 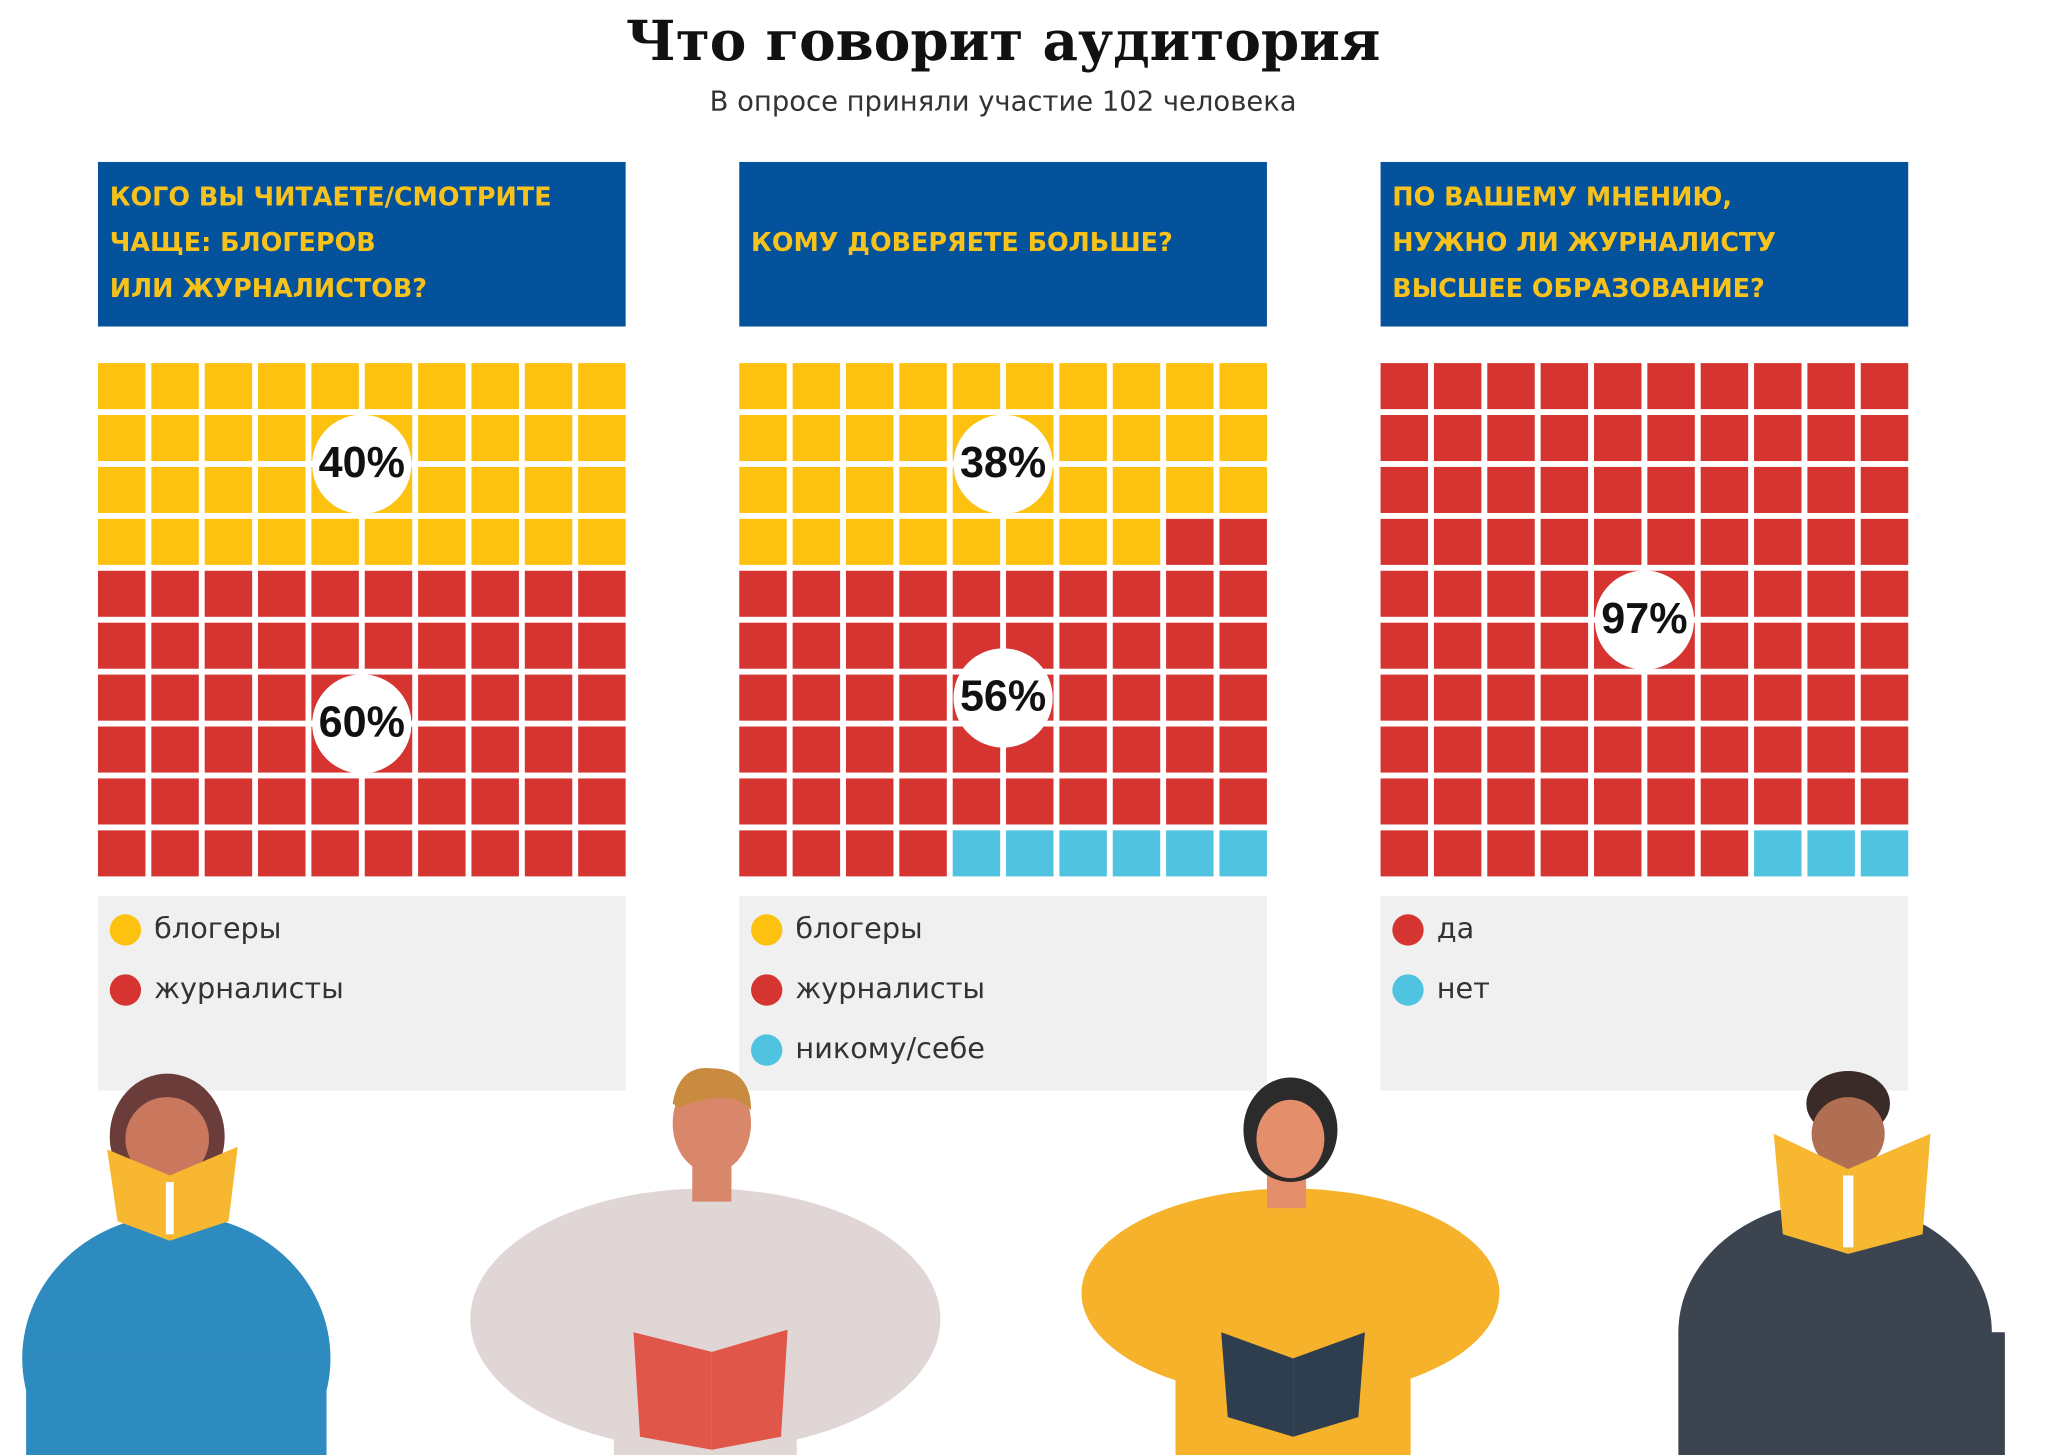 I want to click on question-line: НУЖНО ЛИ ЖУРНАЛИСТУ, so click(x=1584, y=243).